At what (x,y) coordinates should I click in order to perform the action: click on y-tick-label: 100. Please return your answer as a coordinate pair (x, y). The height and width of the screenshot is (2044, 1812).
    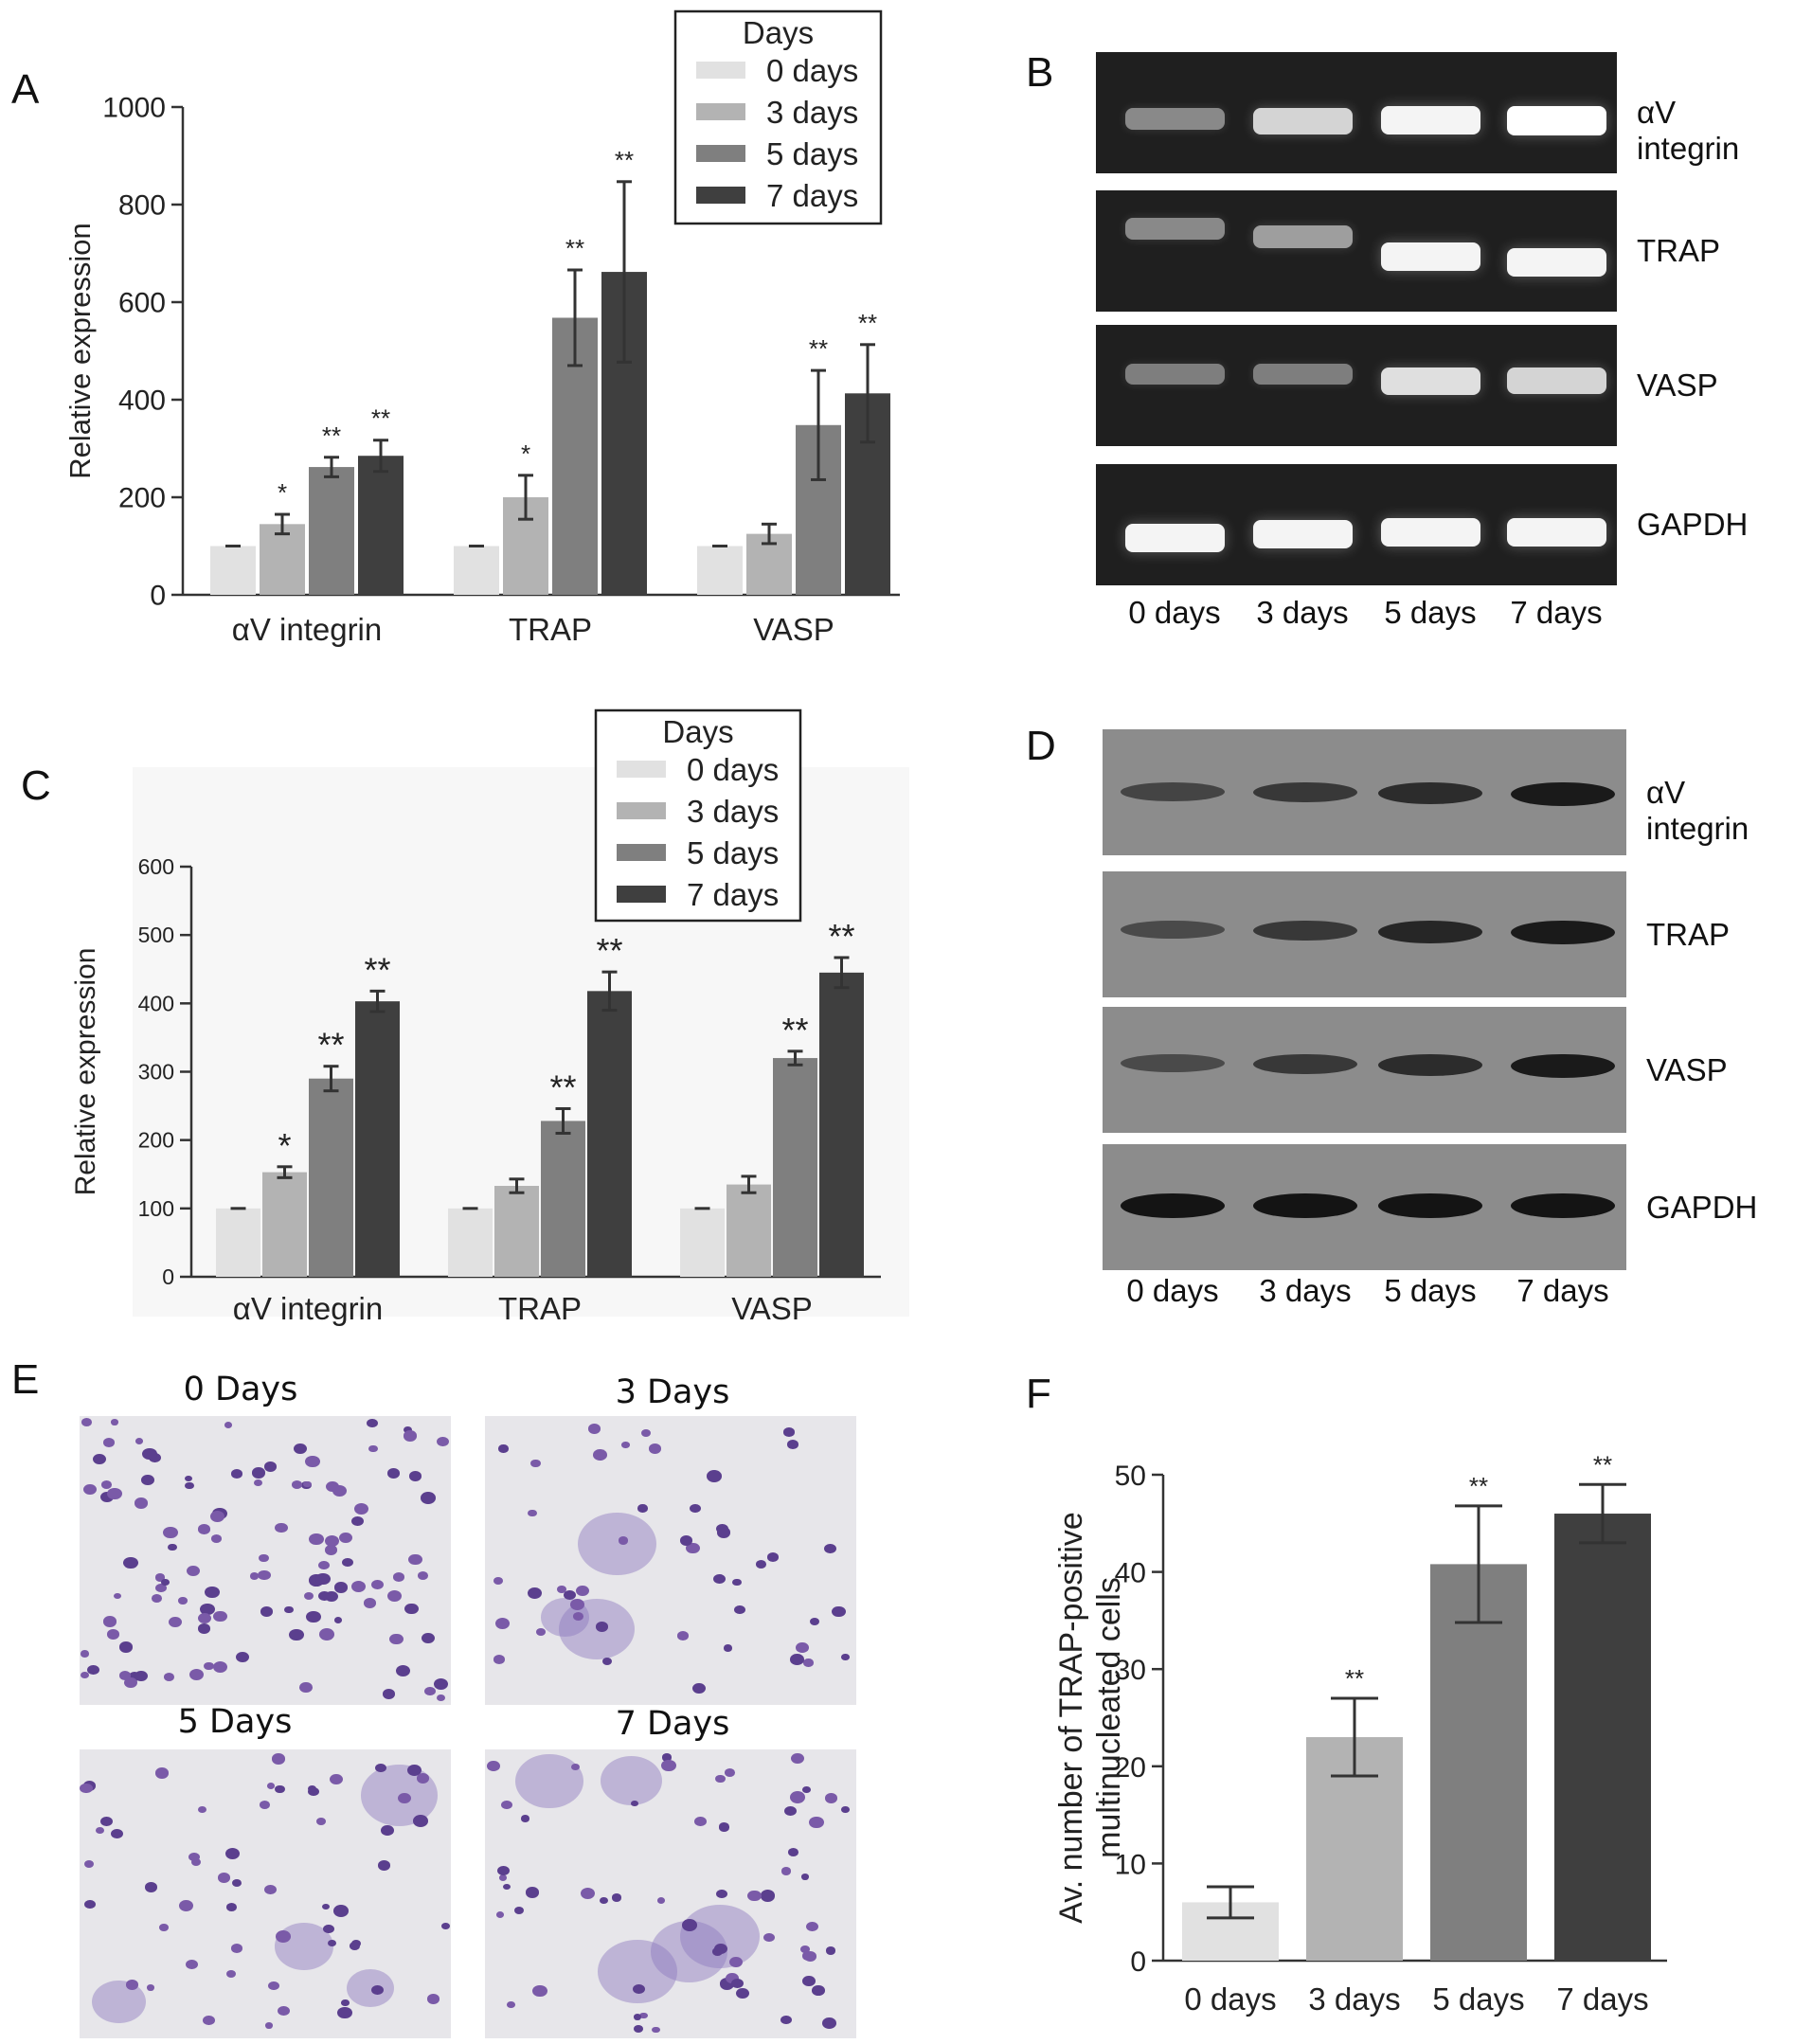
    Looking at the image, I should click on (156, 1208).